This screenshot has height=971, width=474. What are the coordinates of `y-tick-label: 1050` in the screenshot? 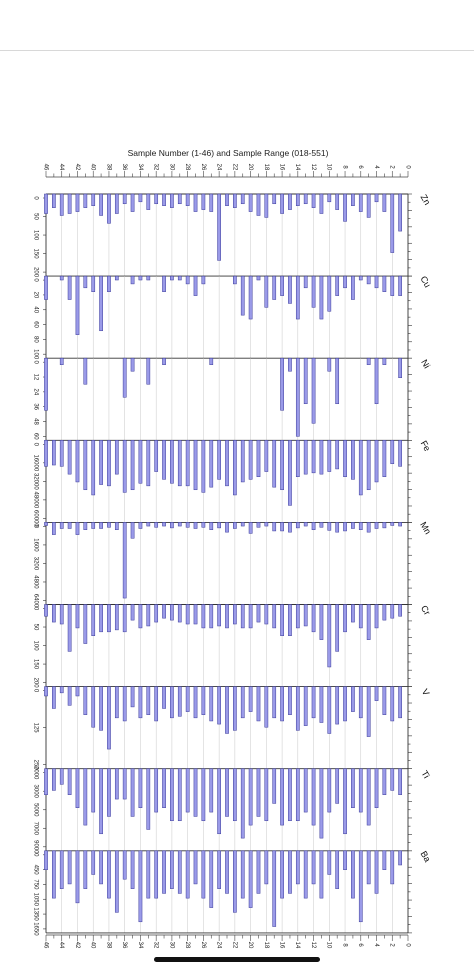 It's located at (35, 900).